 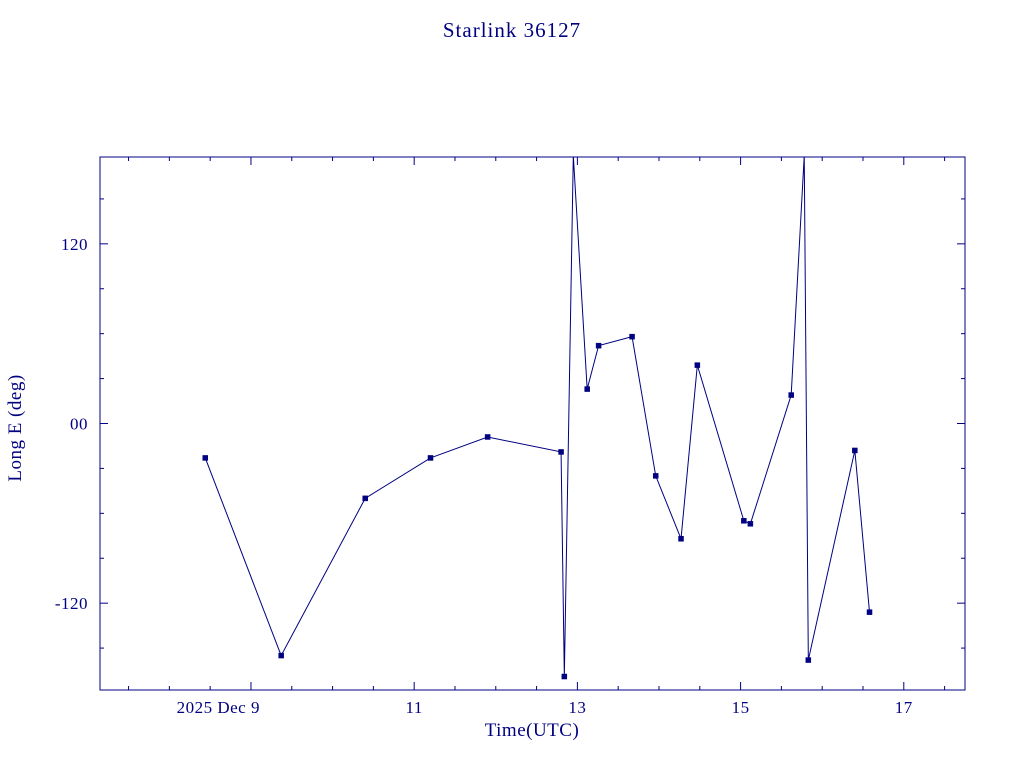 What do you see at coordinates (79, 424) in the screenshot?
I see `y-tick-label: 00` at bounding box center [79, 424].